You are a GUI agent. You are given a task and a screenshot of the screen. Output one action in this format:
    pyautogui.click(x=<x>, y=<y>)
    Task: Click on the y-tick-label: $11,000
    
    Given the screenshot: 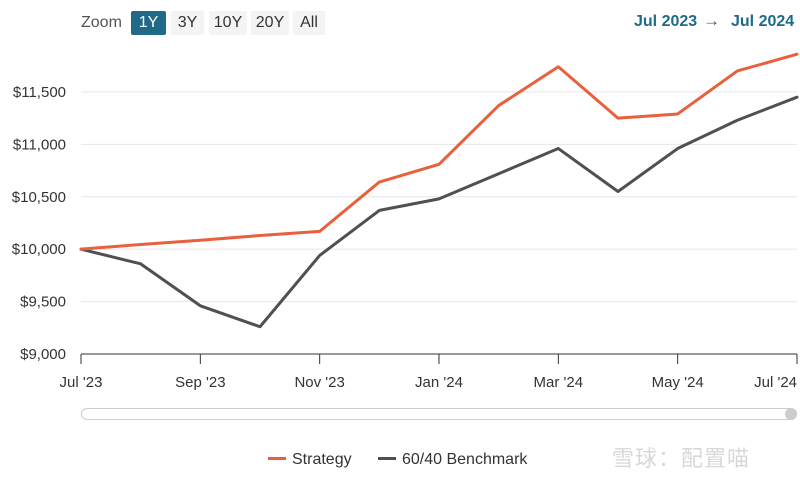 What is the action you would take?
    pyautogui.click(x=39, y=144)
    